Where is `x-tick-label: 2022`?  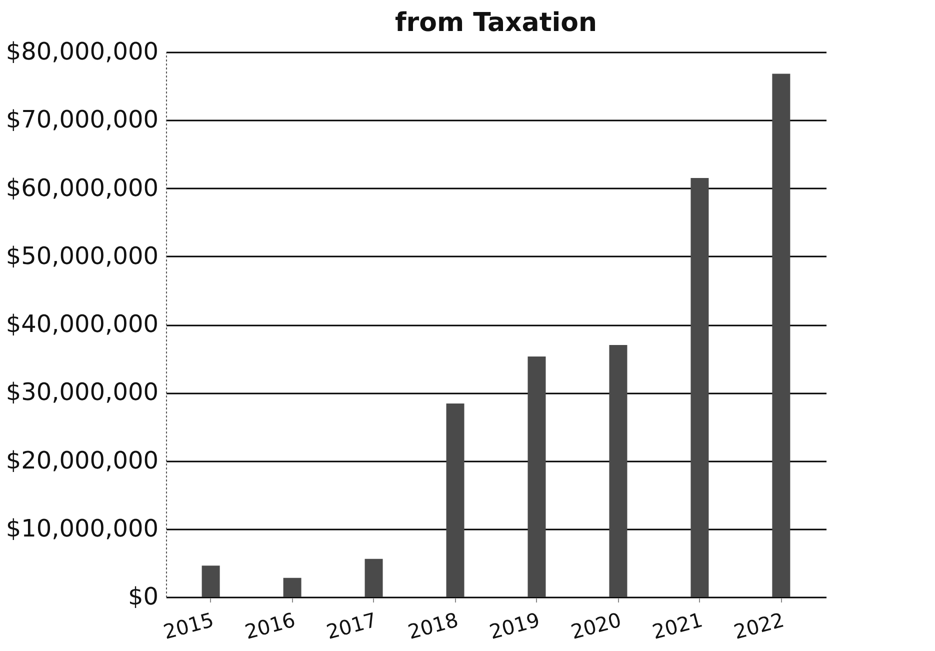
x-tick-label: 2022 is located at coordinates (759, 626).